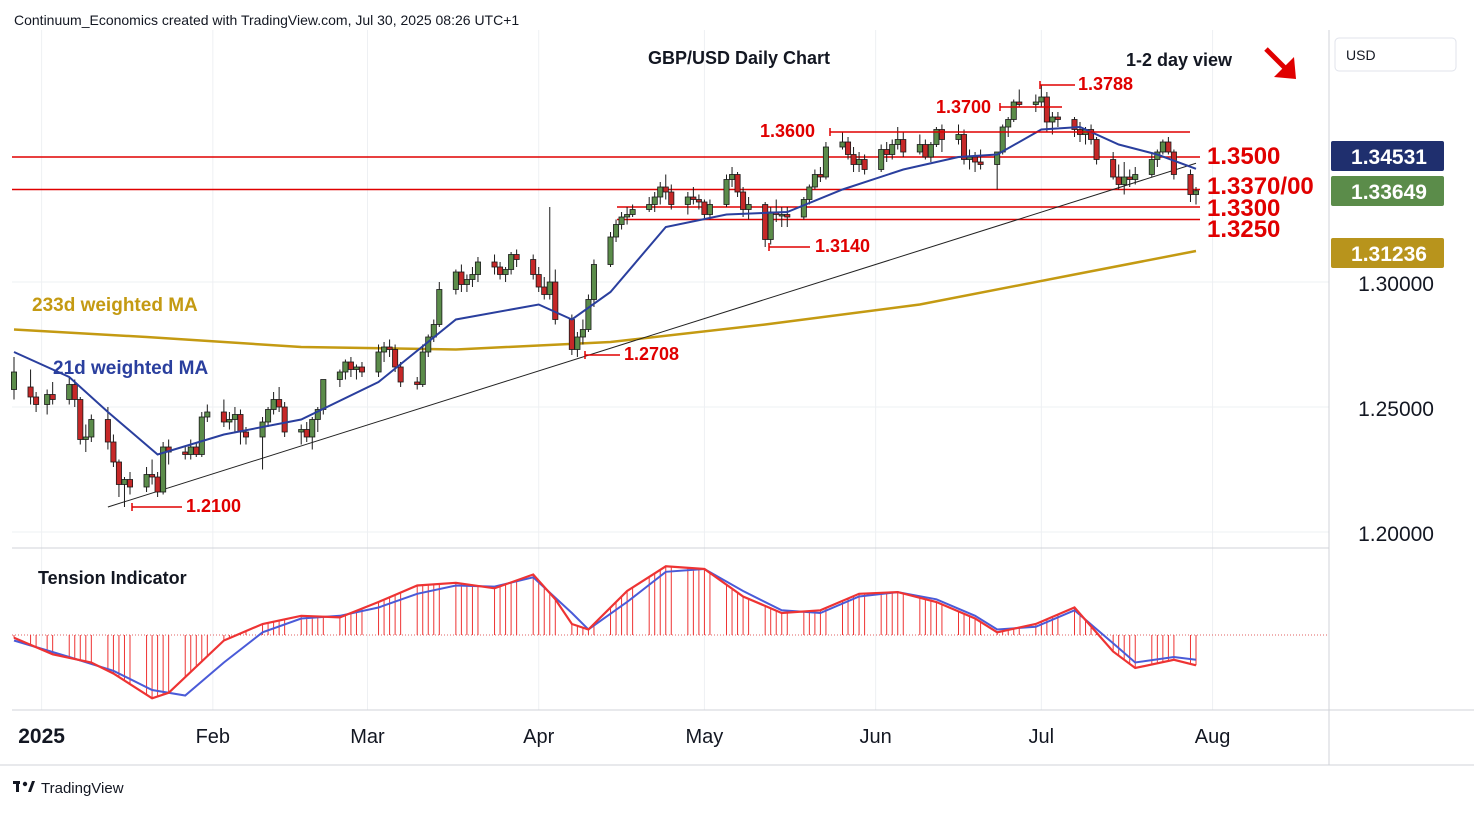 The width and height of the screenshot is (1474, 814). I want to click on tradingview-logo: TradingView, so click(68, 788).